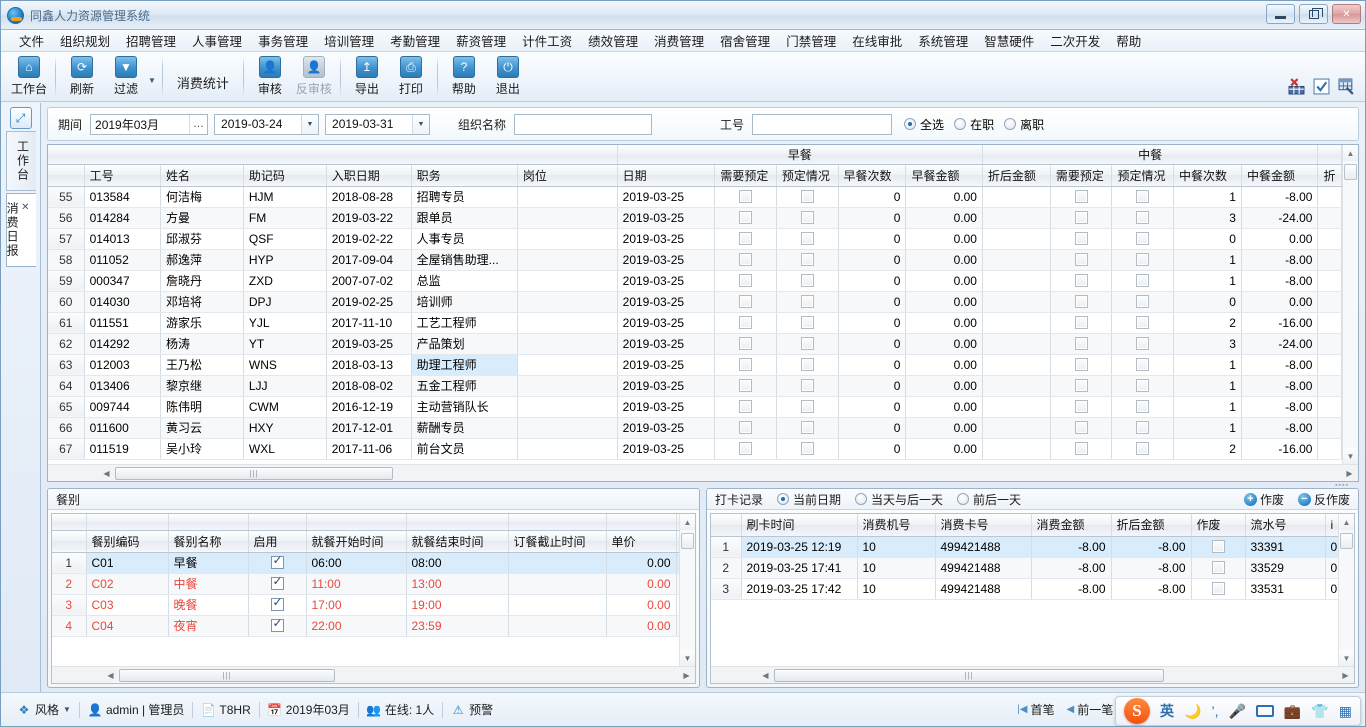 This screenshot has width=1366, height=727. Describe the element at coordinates (464, 175) in the screenshot. I see `consumption-grid-col-job: 职务` at that location.